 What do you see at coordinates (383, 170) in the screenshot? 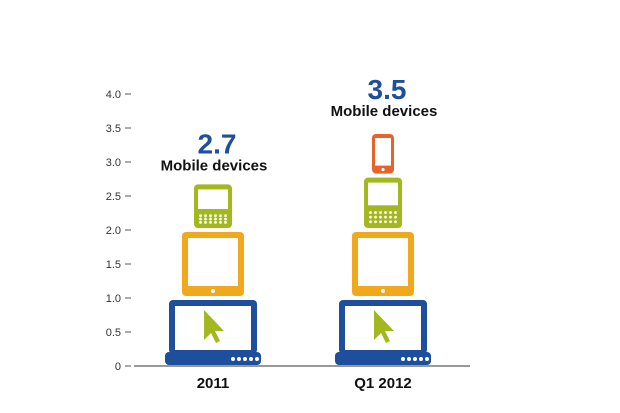
I see `phone-home-button` at bounding box center [383, 170].